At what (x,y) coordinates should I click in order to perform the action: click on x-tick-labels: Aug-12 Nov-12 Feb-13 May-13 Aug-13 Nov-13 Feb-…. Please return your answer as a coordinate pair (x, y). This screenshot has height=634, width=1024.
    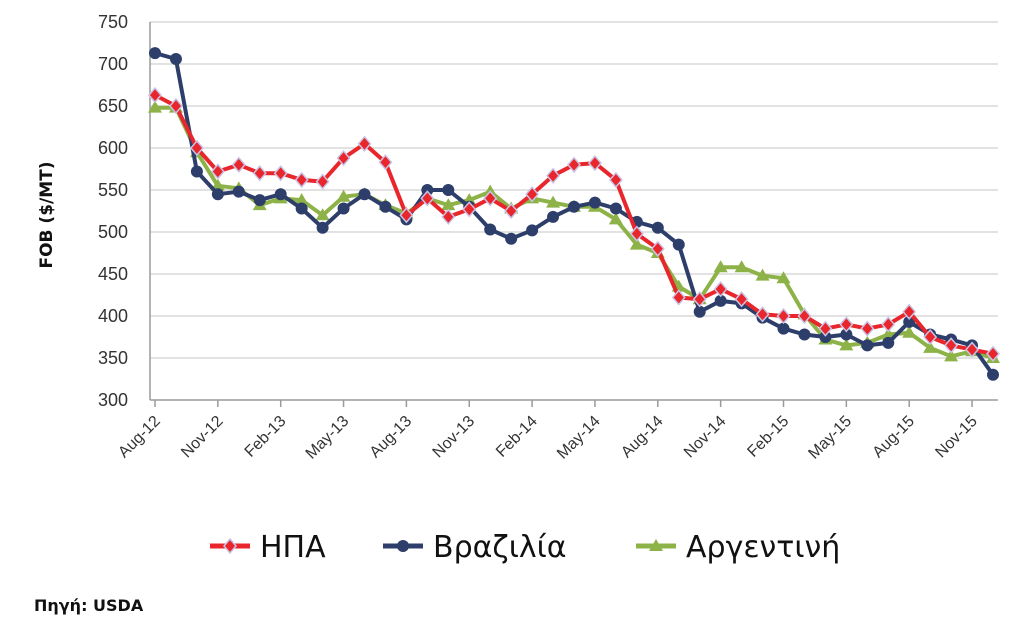
    Looking at the image, I should click on (548, 438).